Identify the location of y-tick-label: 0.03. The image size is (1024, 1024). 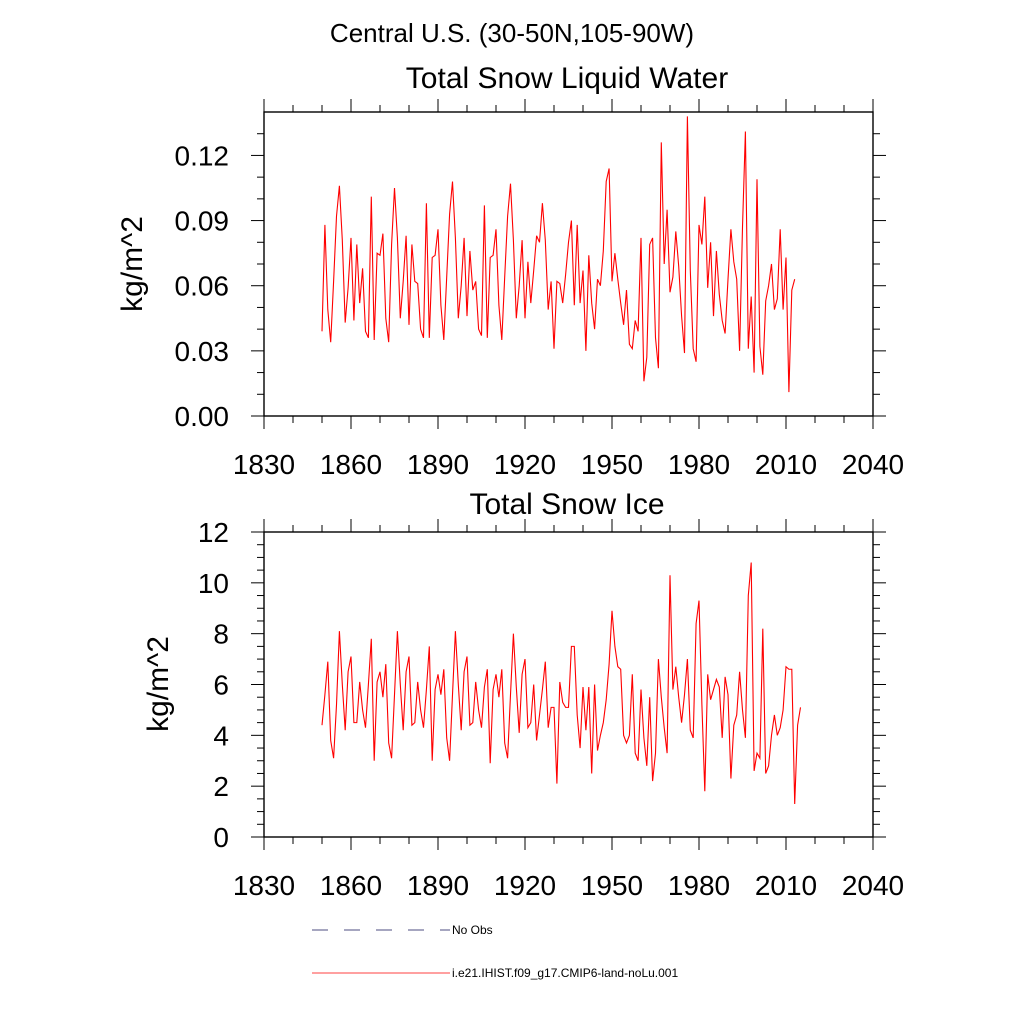
(202, 351).